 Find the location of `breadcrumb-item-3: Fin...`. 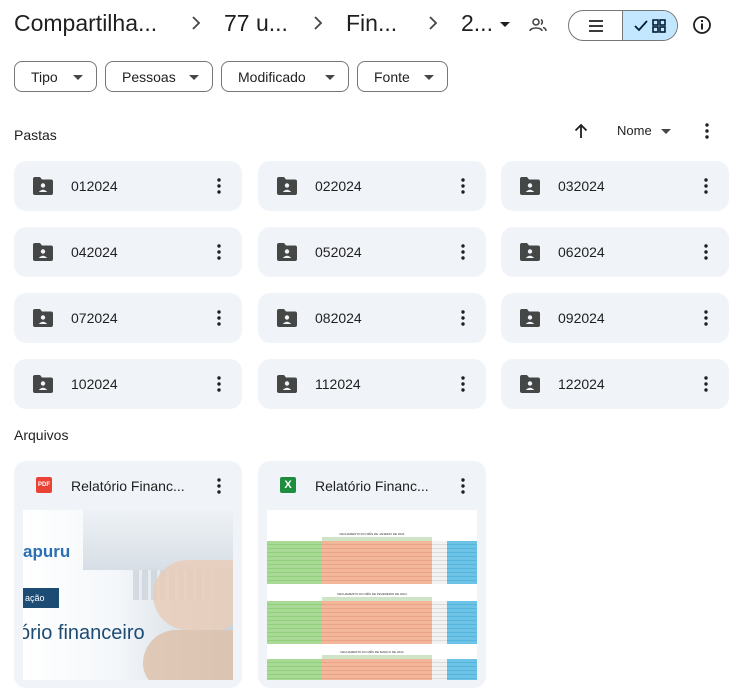

breadcrumb-item-3: Fin... is located at coordinates (372, 23).